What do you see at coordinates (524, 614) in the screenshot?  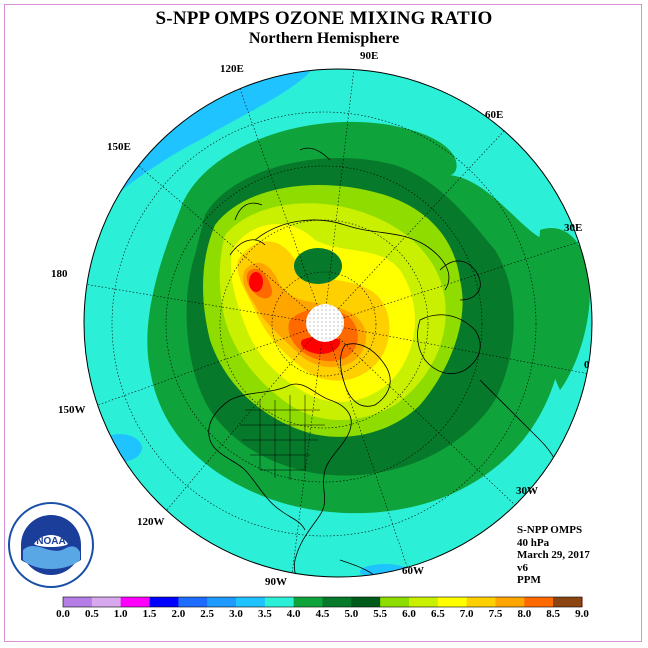 I see `colorbar-tick-label: 8.0` at bounding box center [524, 614].